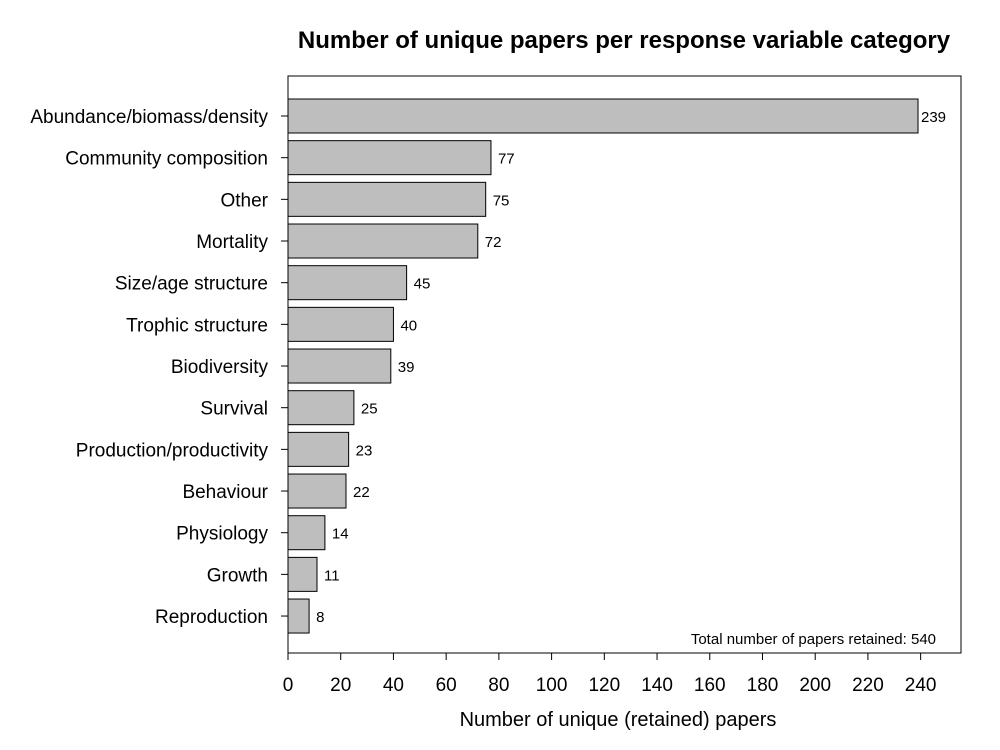  What do you see at coordinates (339, 366) in the screenshot?
I see `bar-biodiversity` at bounding box center [339, 366].